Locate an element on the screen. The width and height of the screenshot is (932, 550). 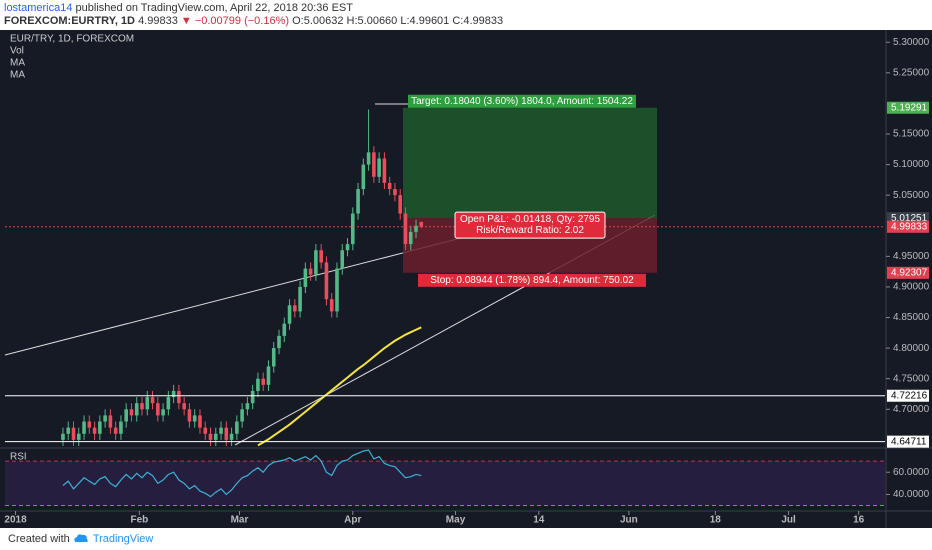
price-tag-label: 4.72216 is located at coordinates (909, 395).